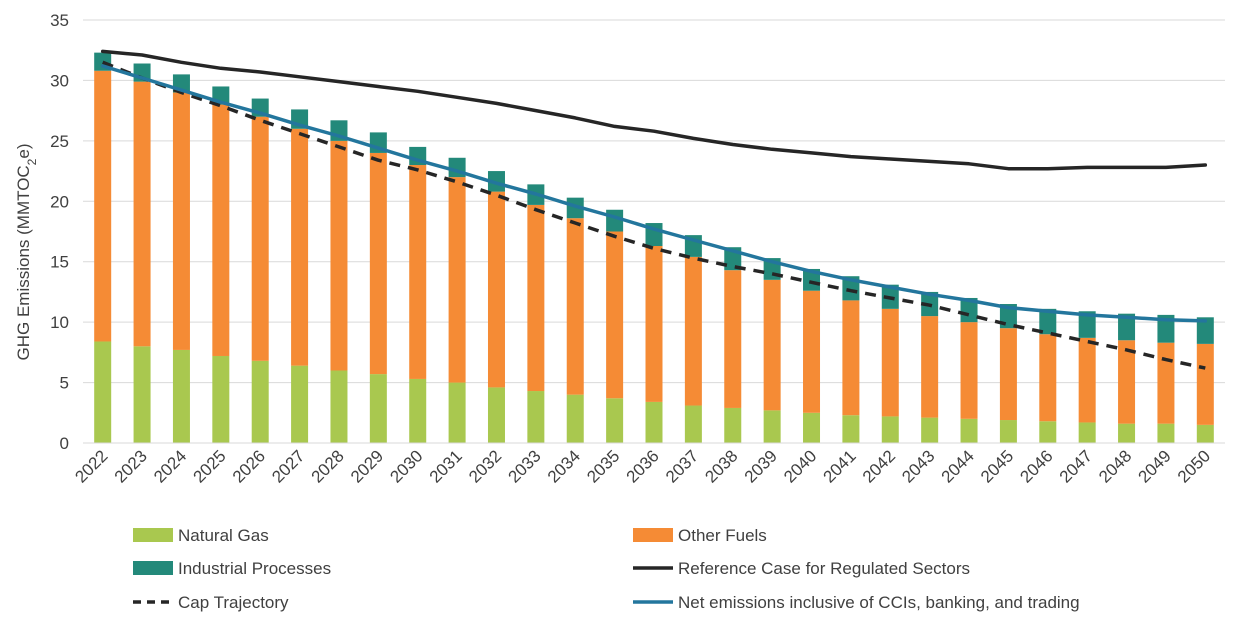  Describe the element at coordinates (603, 466) in the screenshot. I see `x-tick-label: 2035` at that location.